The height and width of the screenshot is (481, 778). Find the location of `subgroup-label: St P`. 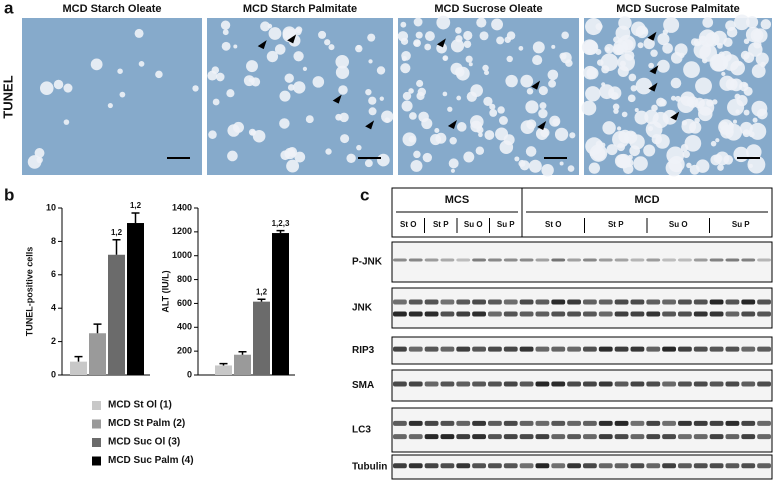

subgroup-label: St P is located at coordinates (441, 224).